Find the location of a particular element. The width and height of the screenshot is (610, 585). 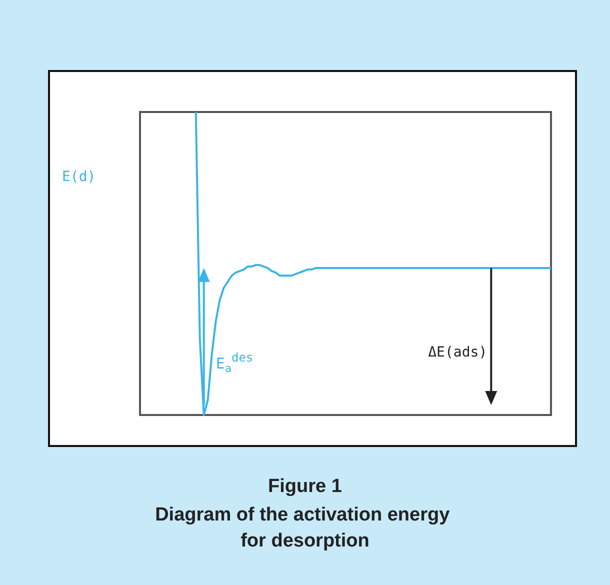

text: Diagram of the activation energy for desorption is located at coordinates (305, 528).